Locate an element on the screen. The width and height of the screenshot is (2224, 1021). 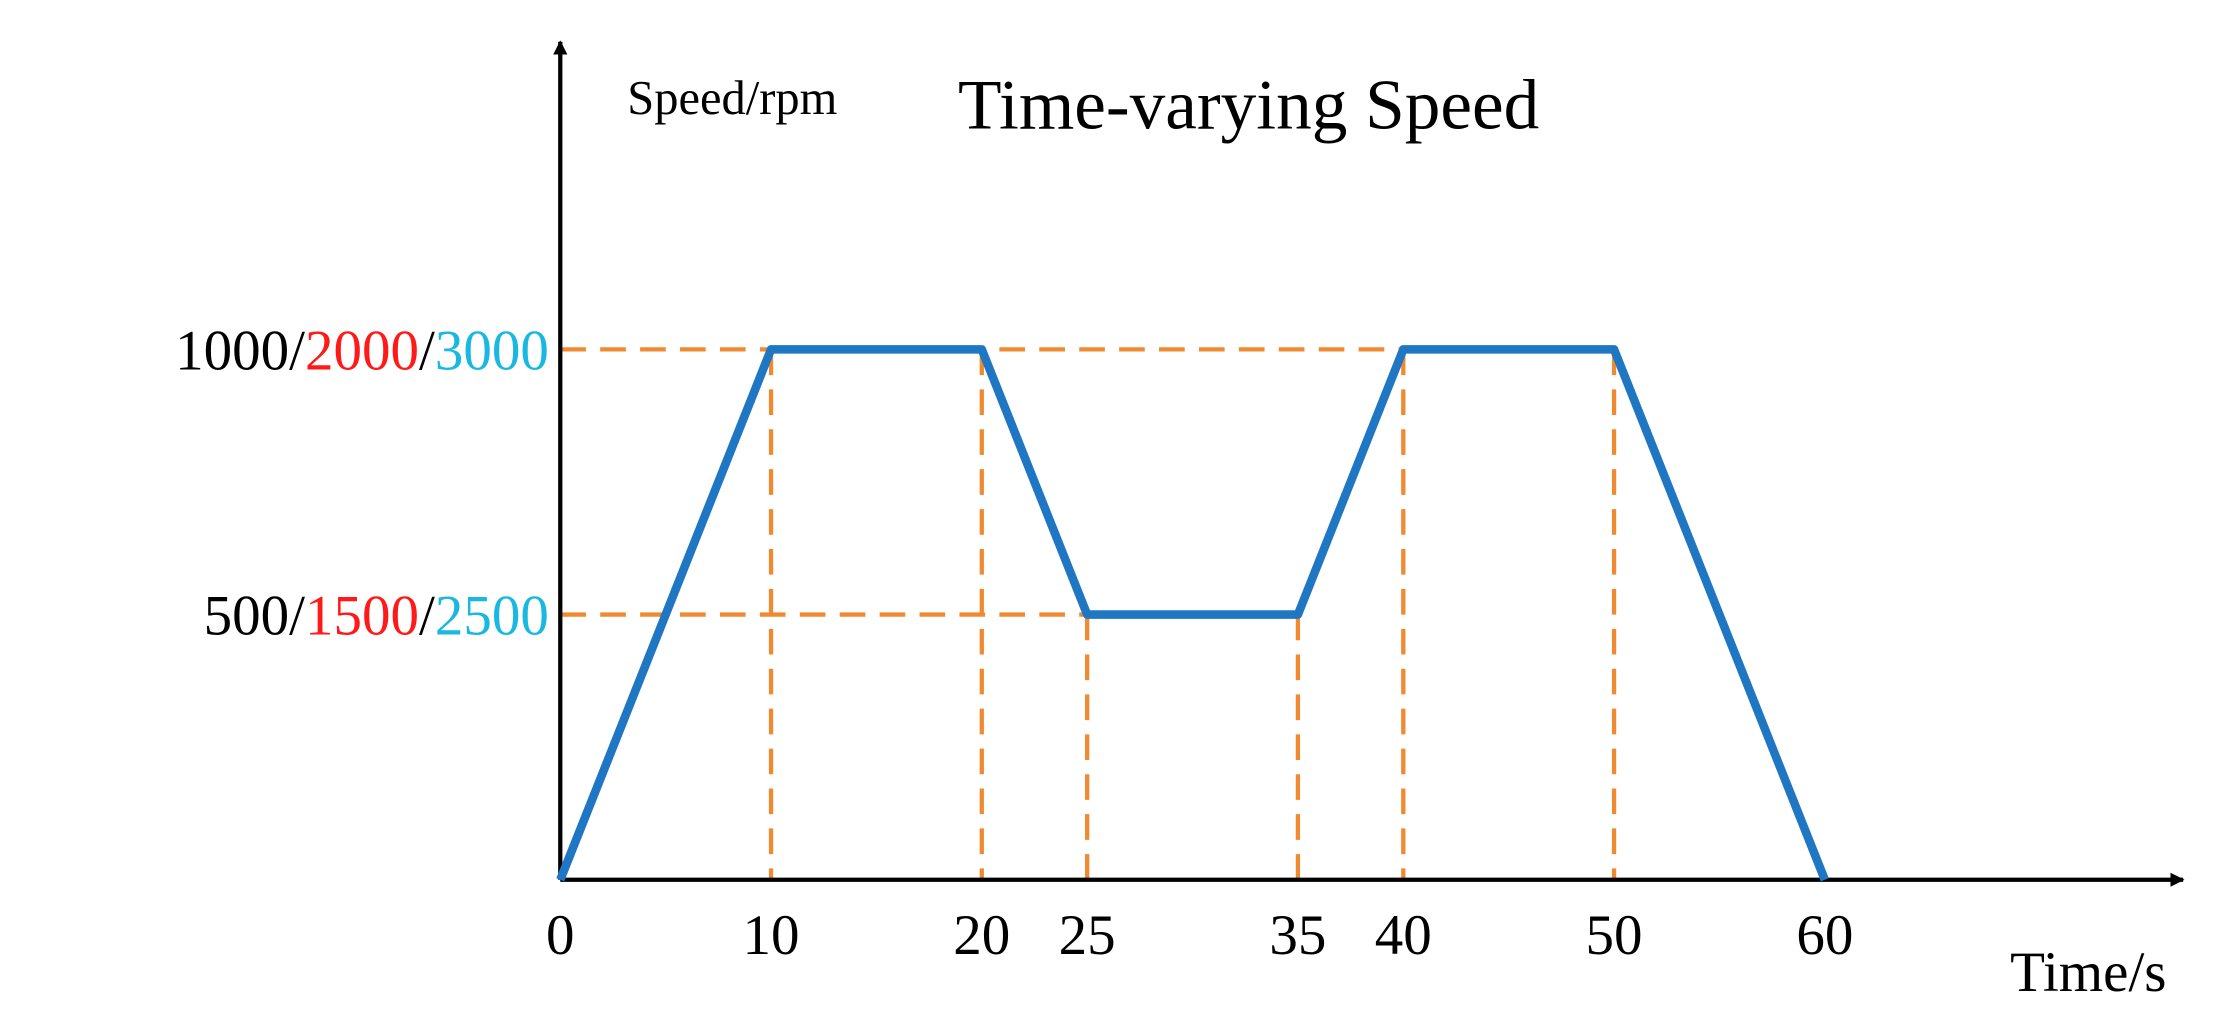
y-tick-label-part: 1500 is located at coordinates (362, 616).